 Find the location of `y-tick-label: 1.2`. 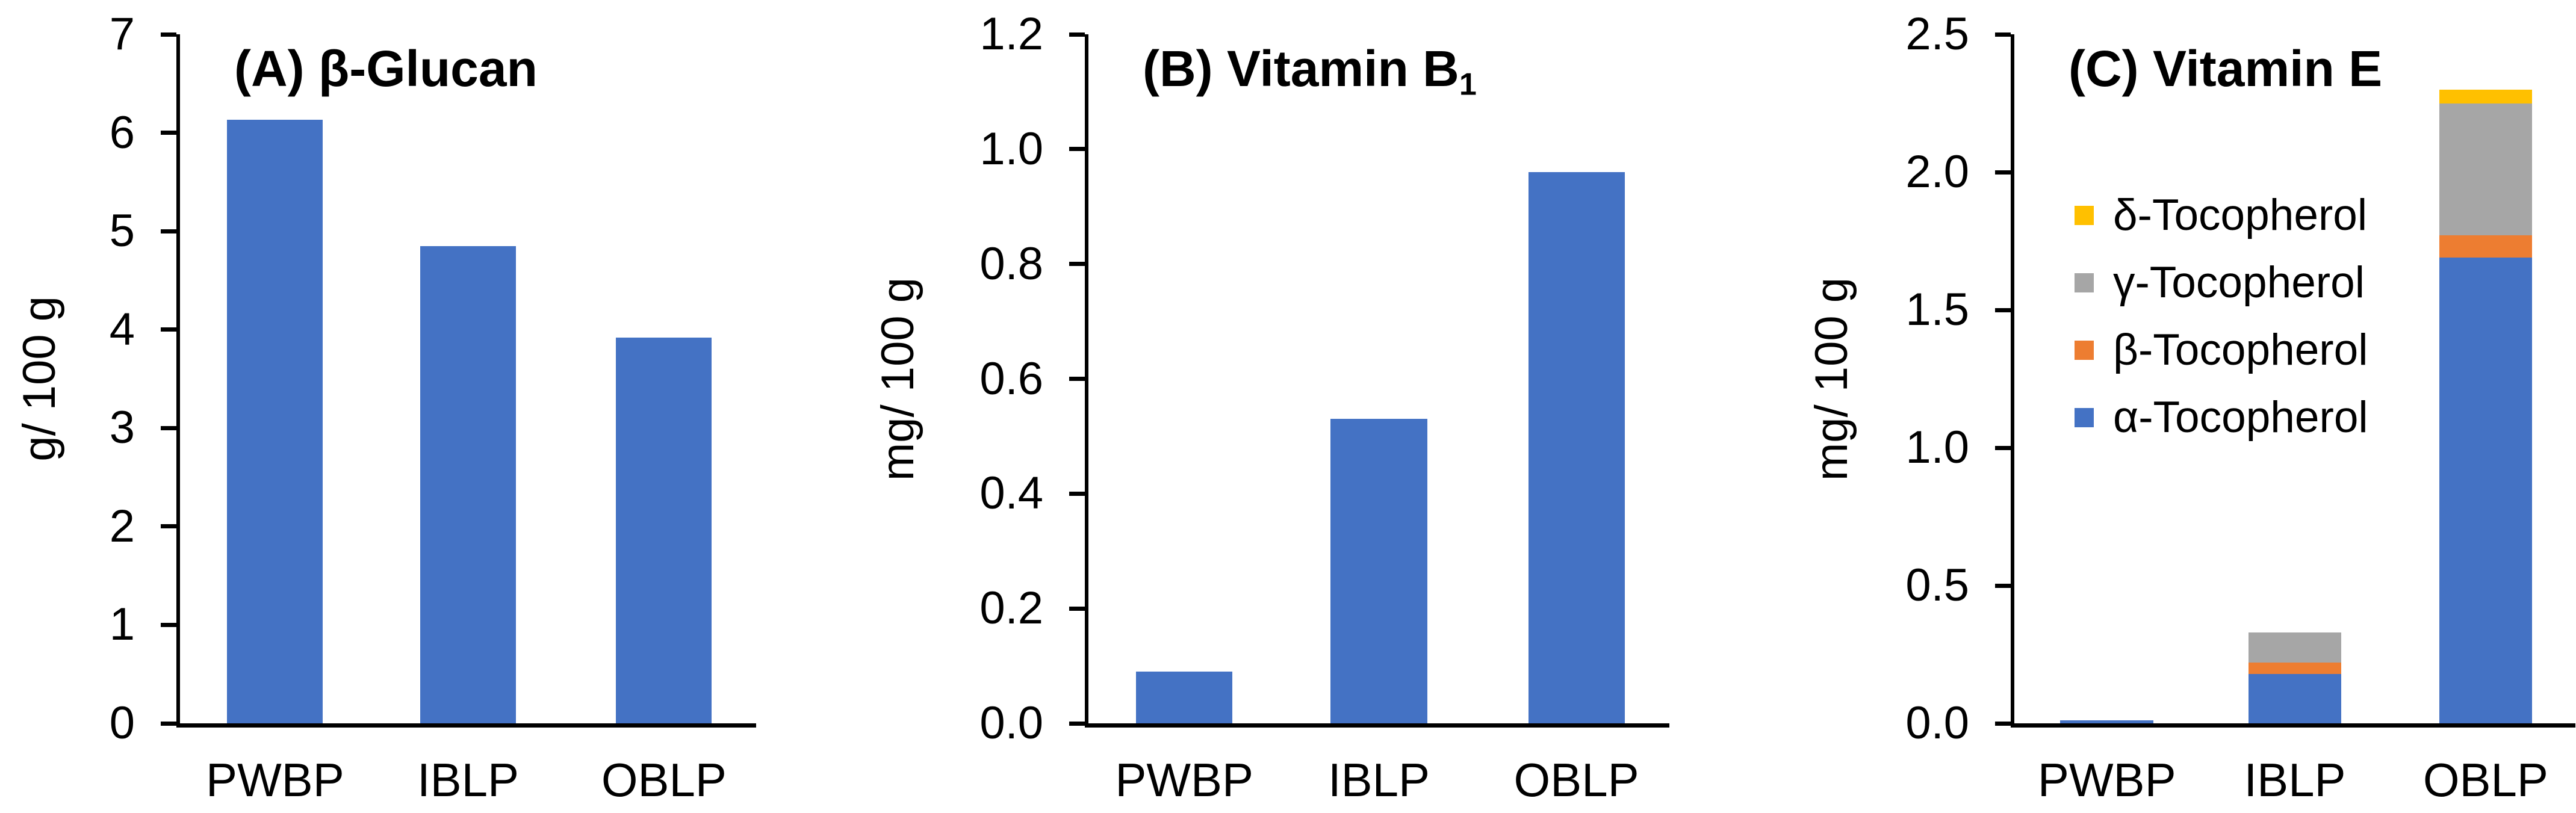

y-tick-label: 1.2 is located at coordinates (1011, 34).